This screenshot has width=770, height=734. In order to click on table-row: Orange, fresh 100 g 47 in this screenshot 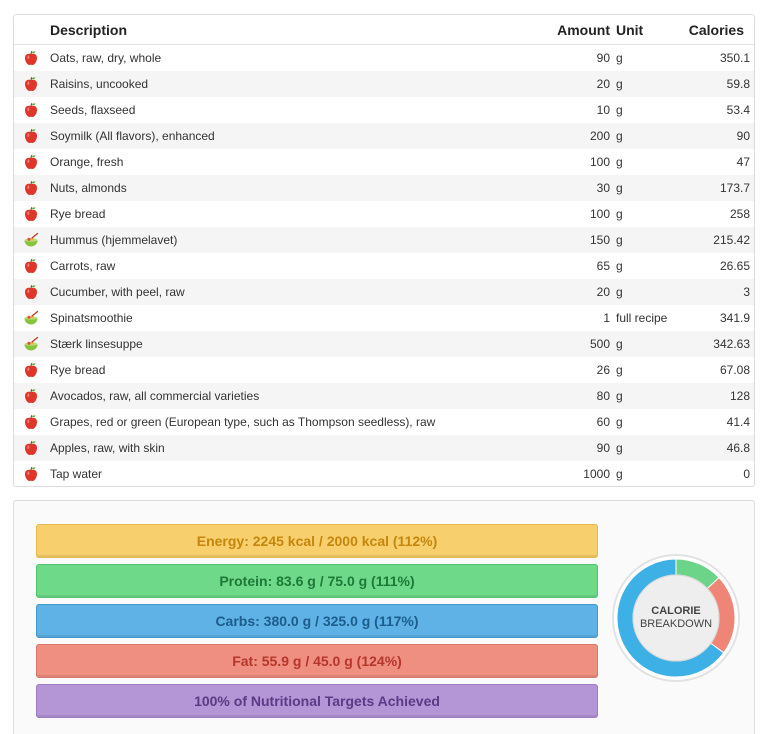, I will do `click(384, 162)`.